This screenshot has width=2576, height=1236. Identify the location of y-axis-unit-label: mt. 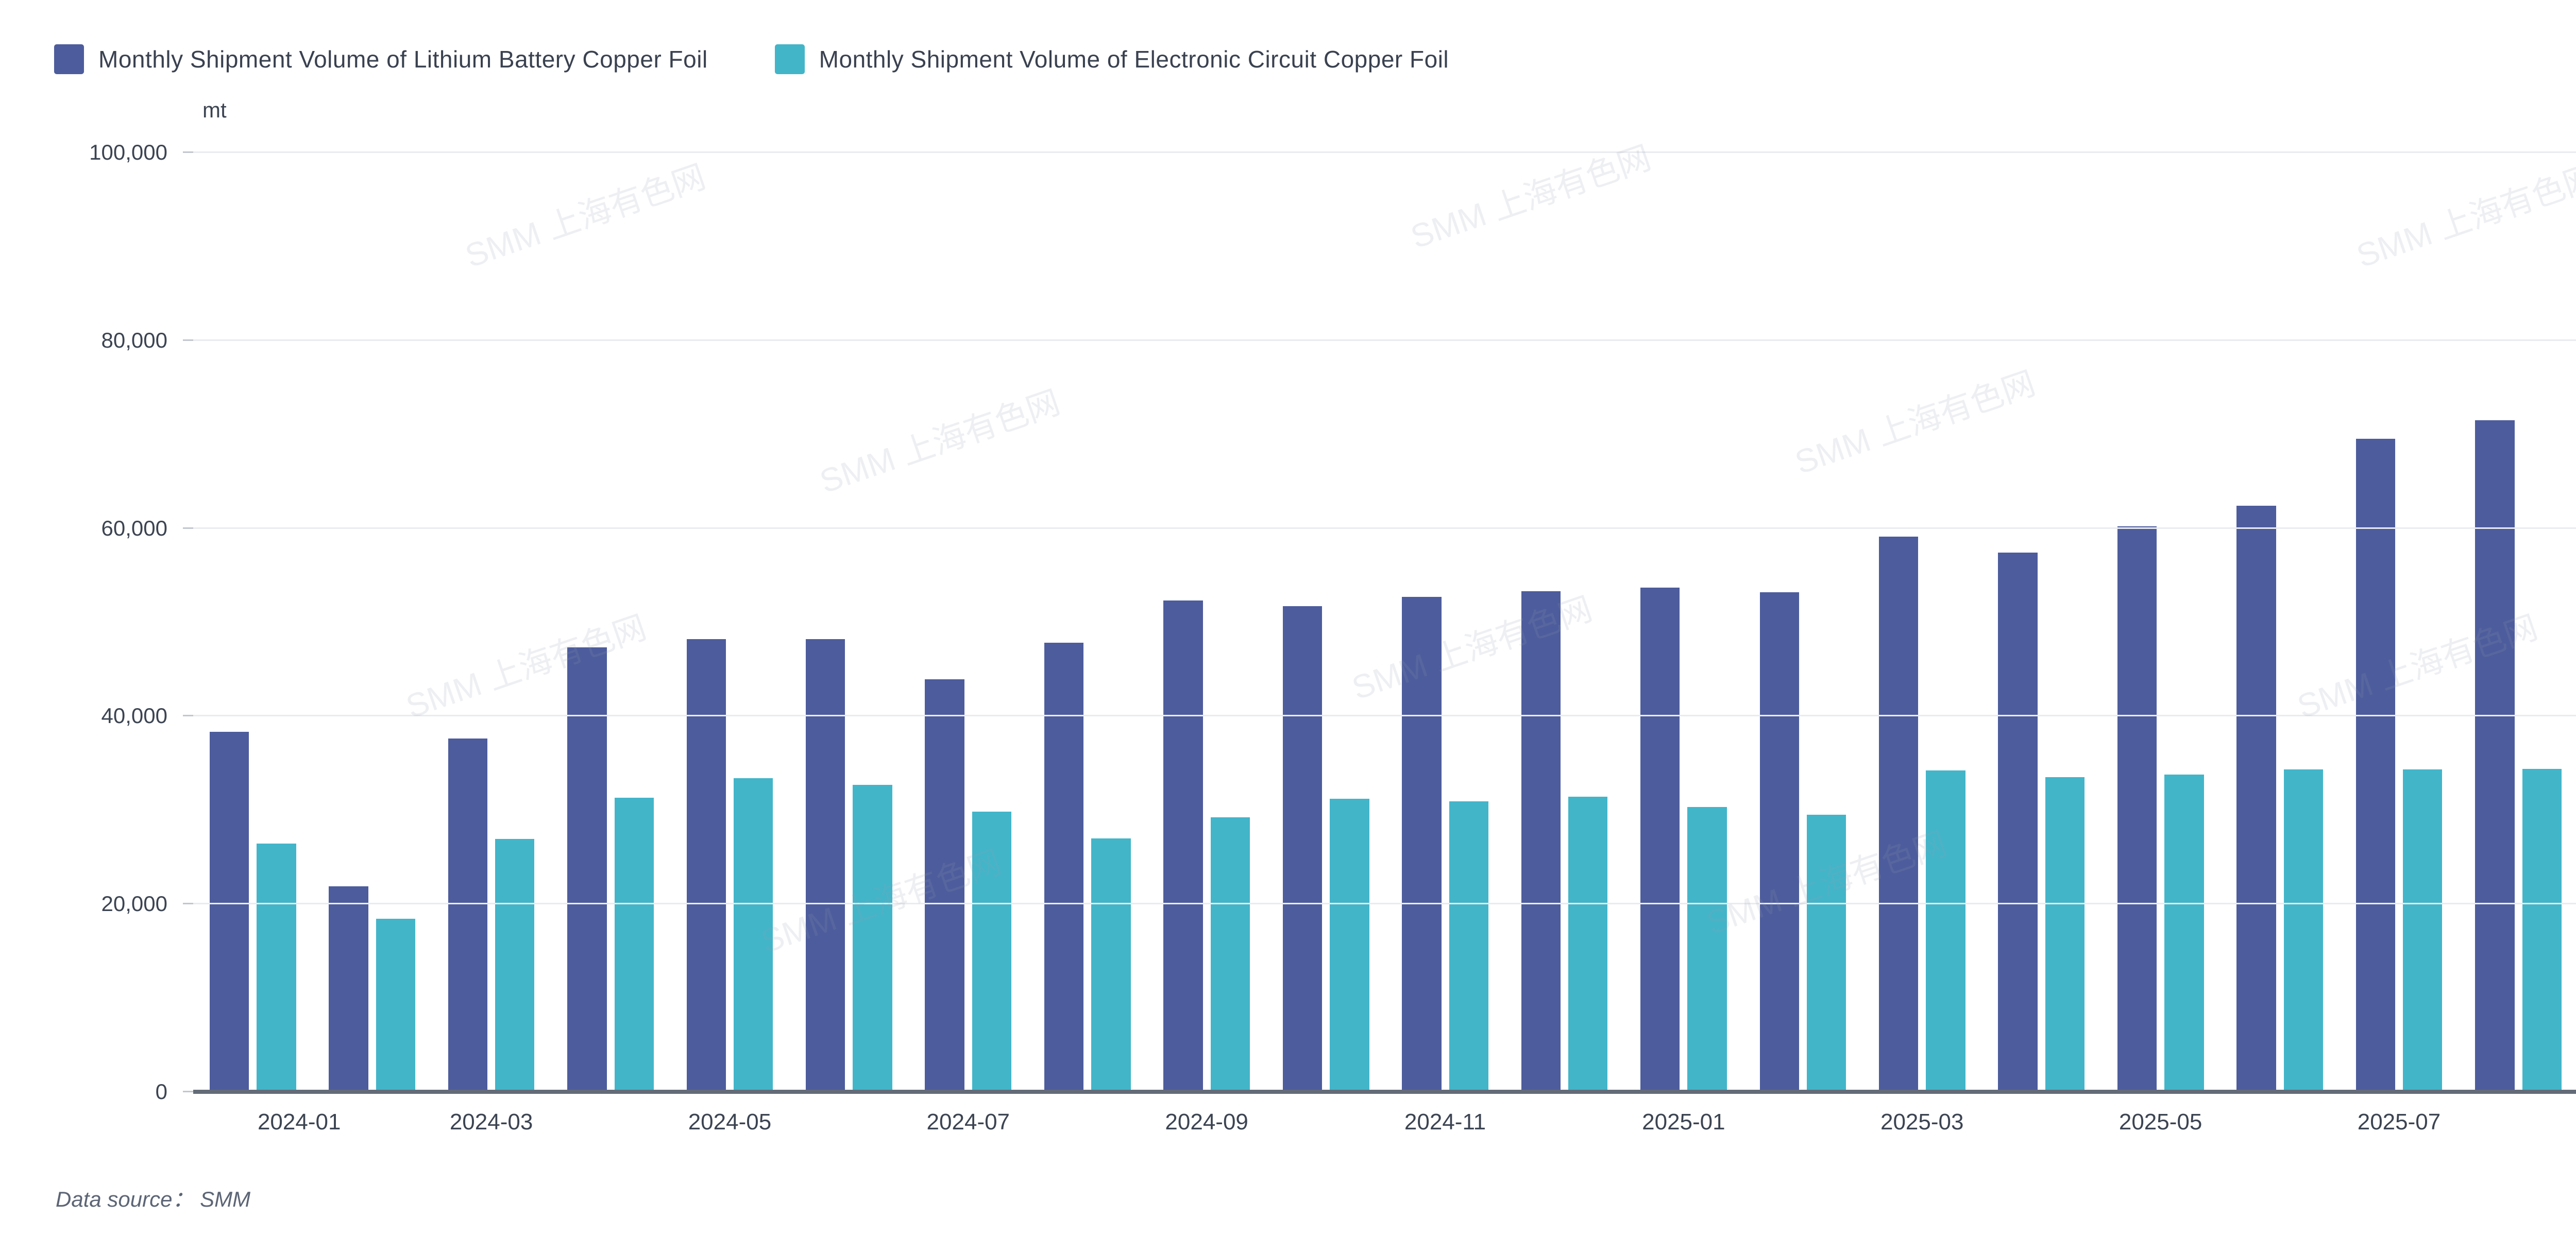
(214, 110).